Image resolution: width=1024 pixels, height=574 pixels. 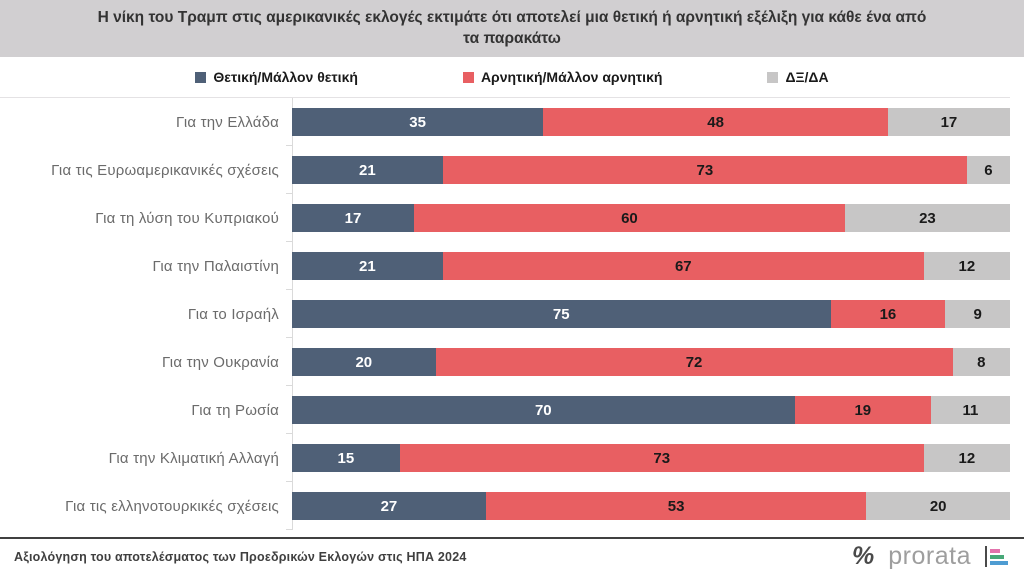 I want to click on bar-row: Για την Κλιματική Αλλαγή 15 73 12, so click(x=505, y=458).